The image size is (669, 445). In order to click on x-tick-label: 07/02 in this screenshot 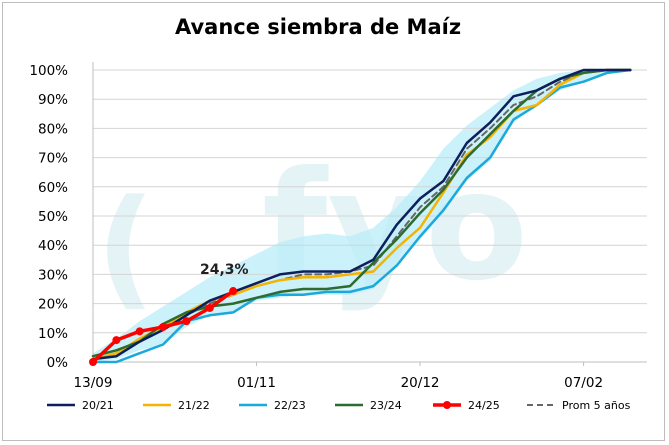, I will do `click(583, 383)`.